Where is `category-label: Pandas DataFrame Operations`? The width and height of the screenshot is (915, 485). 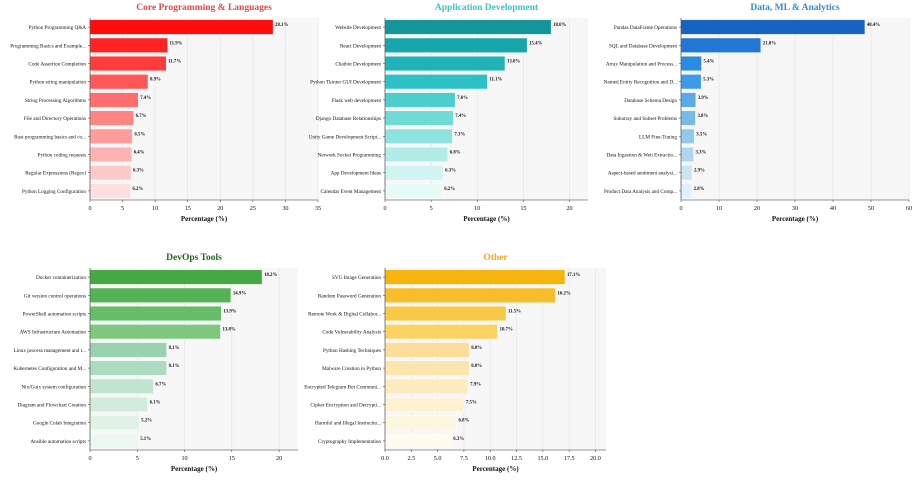
category-label: Pandas DataFrame Operations is located at coordinates (645, 28).